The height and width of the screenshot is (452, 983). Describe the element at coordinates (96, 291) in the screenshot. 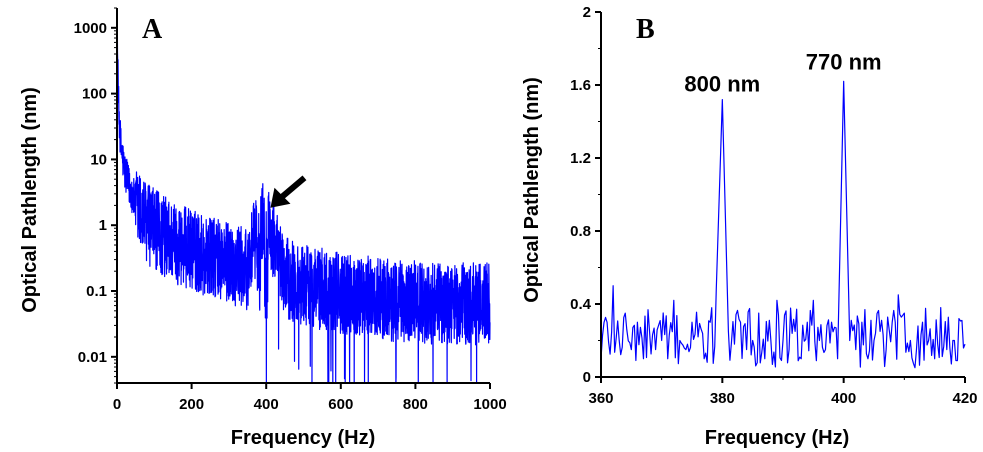

I see `panel-a-y-tick-label: 0.1` at that location.